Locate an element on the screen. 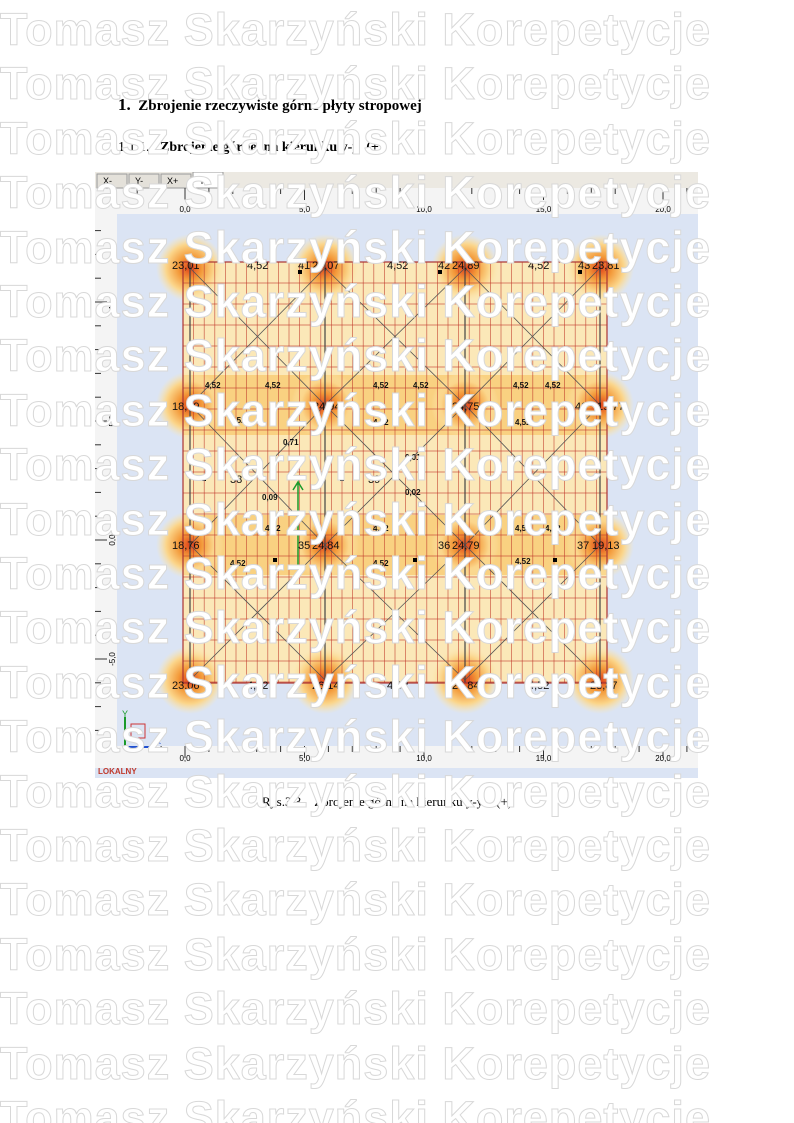 This screenshot has width=794, height=1123. tab-label: X- is located at coordinates (107, 181).